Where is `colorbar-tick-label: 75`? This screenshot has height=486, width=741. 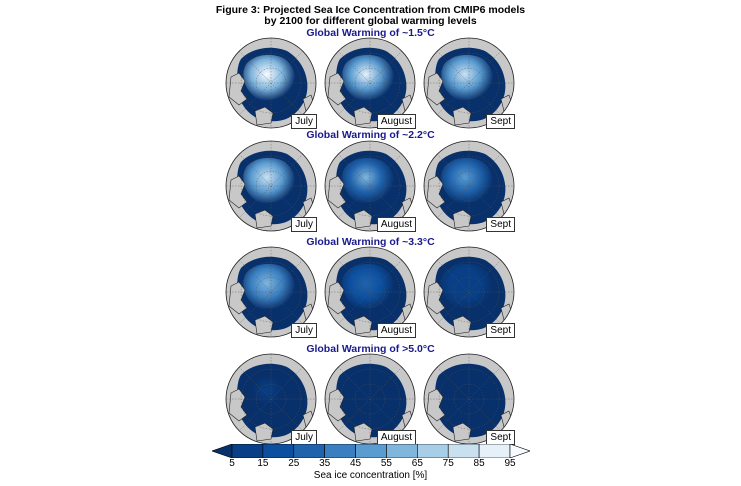
colorbar-tick-label: 75 is located at coordinates (448, 463).